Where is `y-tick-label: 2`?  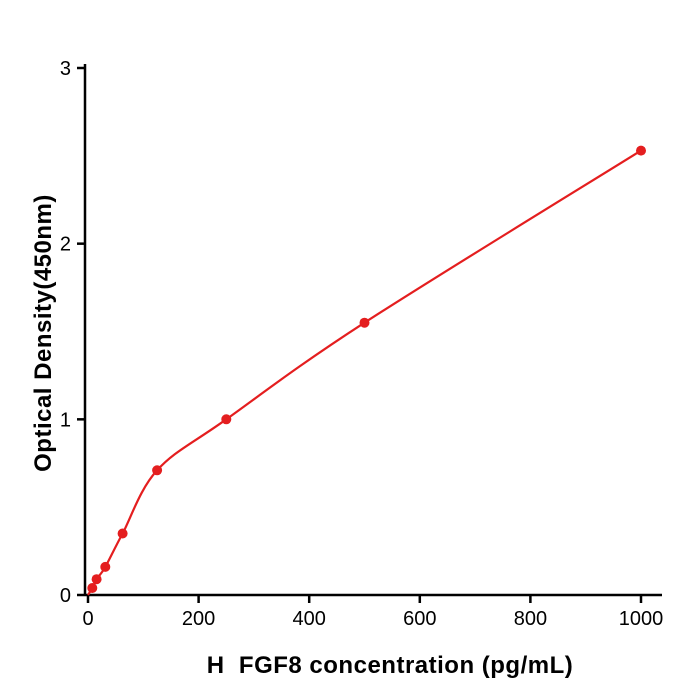 y-tick-label: 2 is located at coordinates (65, 245).